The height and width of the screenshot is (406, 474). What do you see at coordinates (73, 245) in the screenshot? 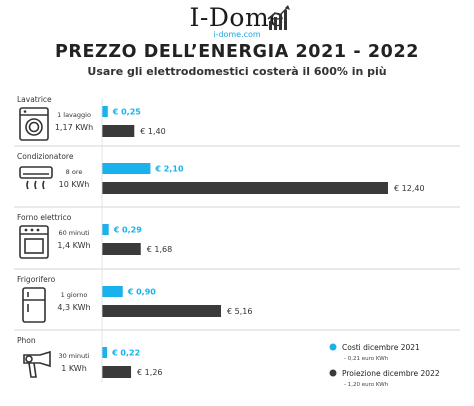
I see `usage-energy: 1,4 KWh` at bounding box center [73, 245].